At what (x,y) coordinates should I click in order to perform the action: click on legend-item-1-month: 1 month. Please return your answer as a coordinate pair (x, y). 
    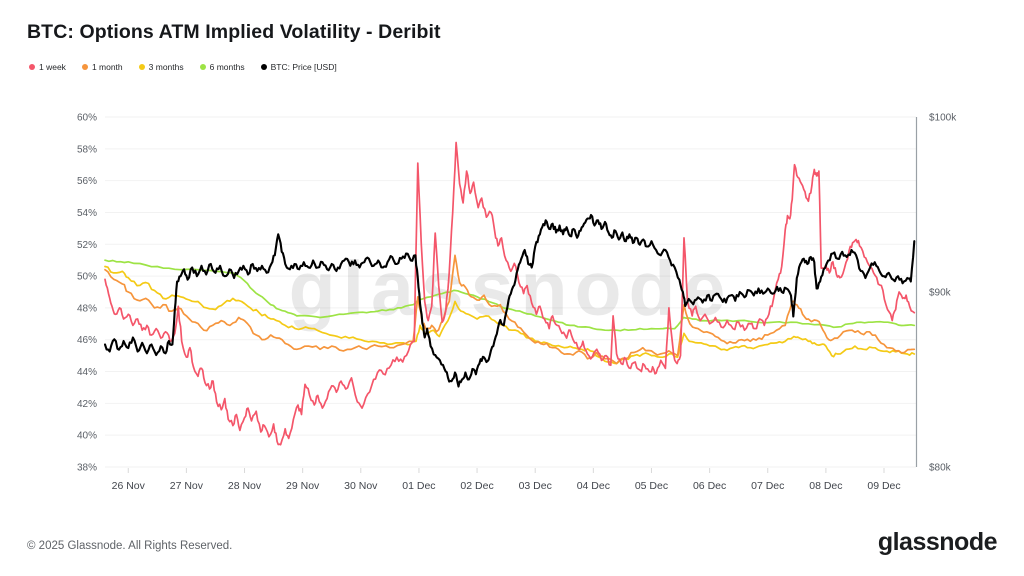
    Looking at the image, I should click on (102, 67).